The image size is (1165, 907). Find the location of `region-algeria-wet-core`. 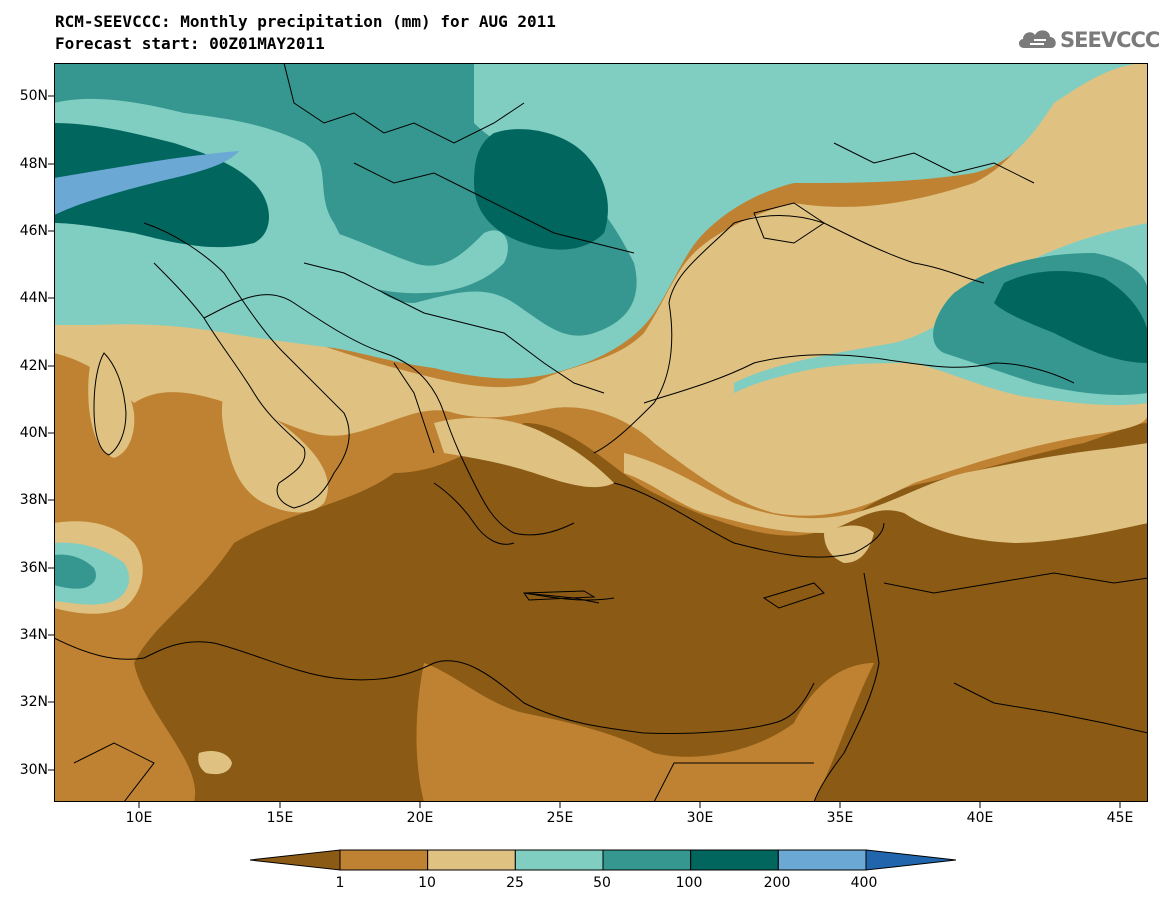

region-algeria-wet-core is located at coordinates (75, 571).